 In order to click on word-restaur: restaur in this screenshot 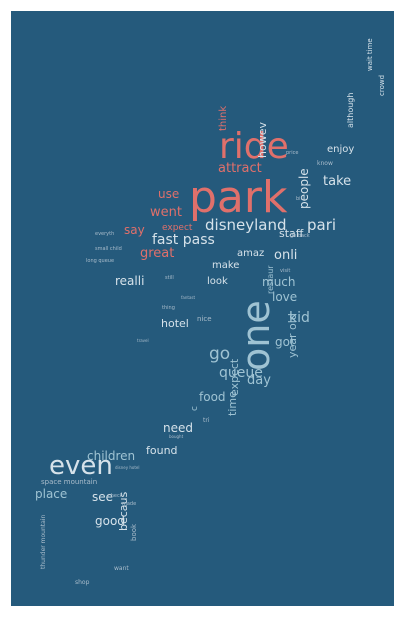, I will do `click(270, 279)`.